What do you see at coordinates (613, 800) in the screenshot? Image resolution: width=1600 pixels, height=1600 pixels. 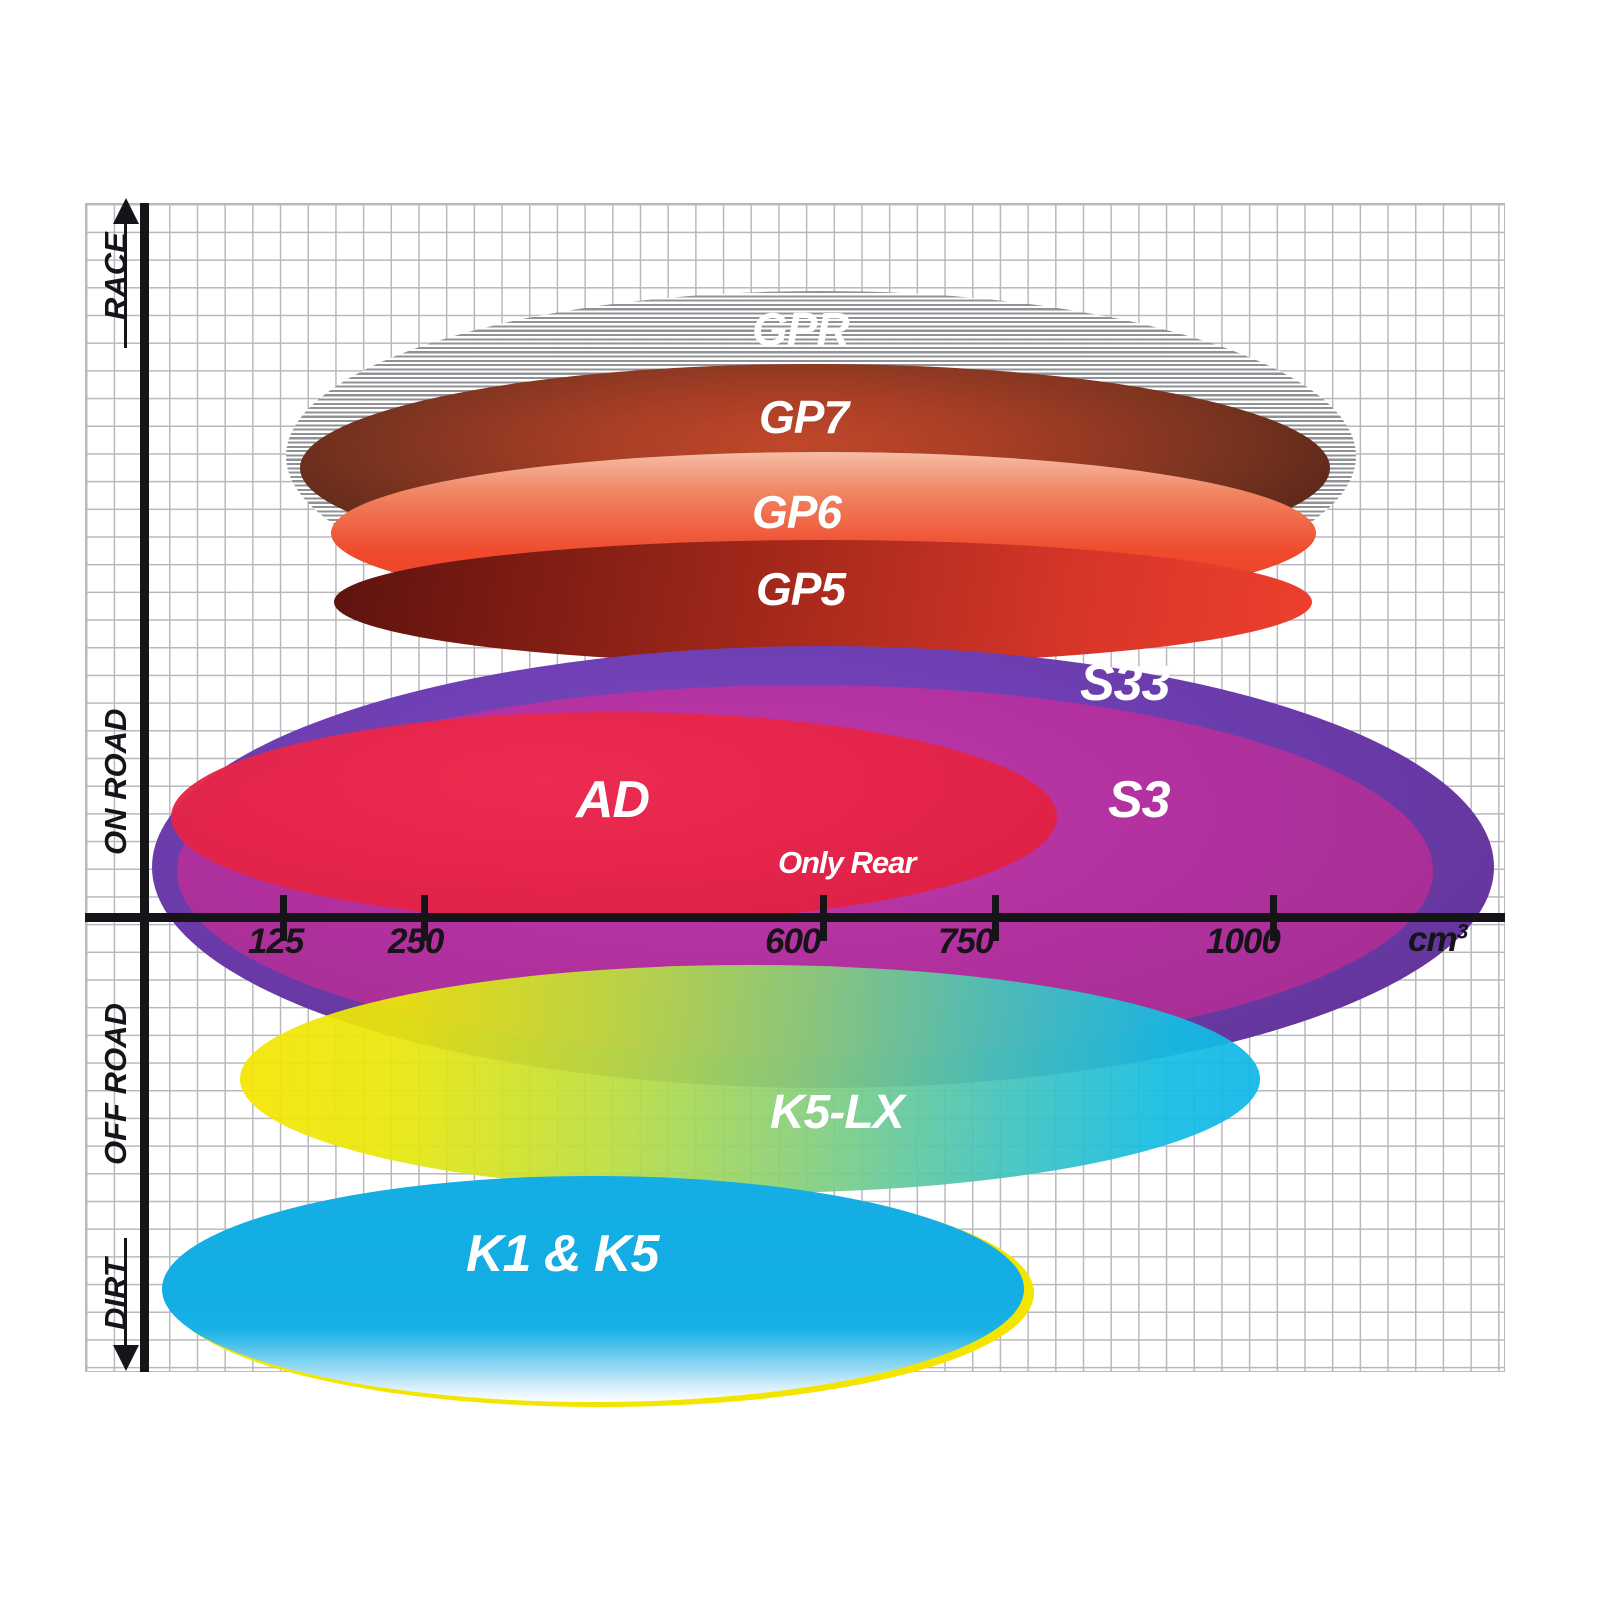 I see `region-label-ad: AD` at bounding box center [613, 800].